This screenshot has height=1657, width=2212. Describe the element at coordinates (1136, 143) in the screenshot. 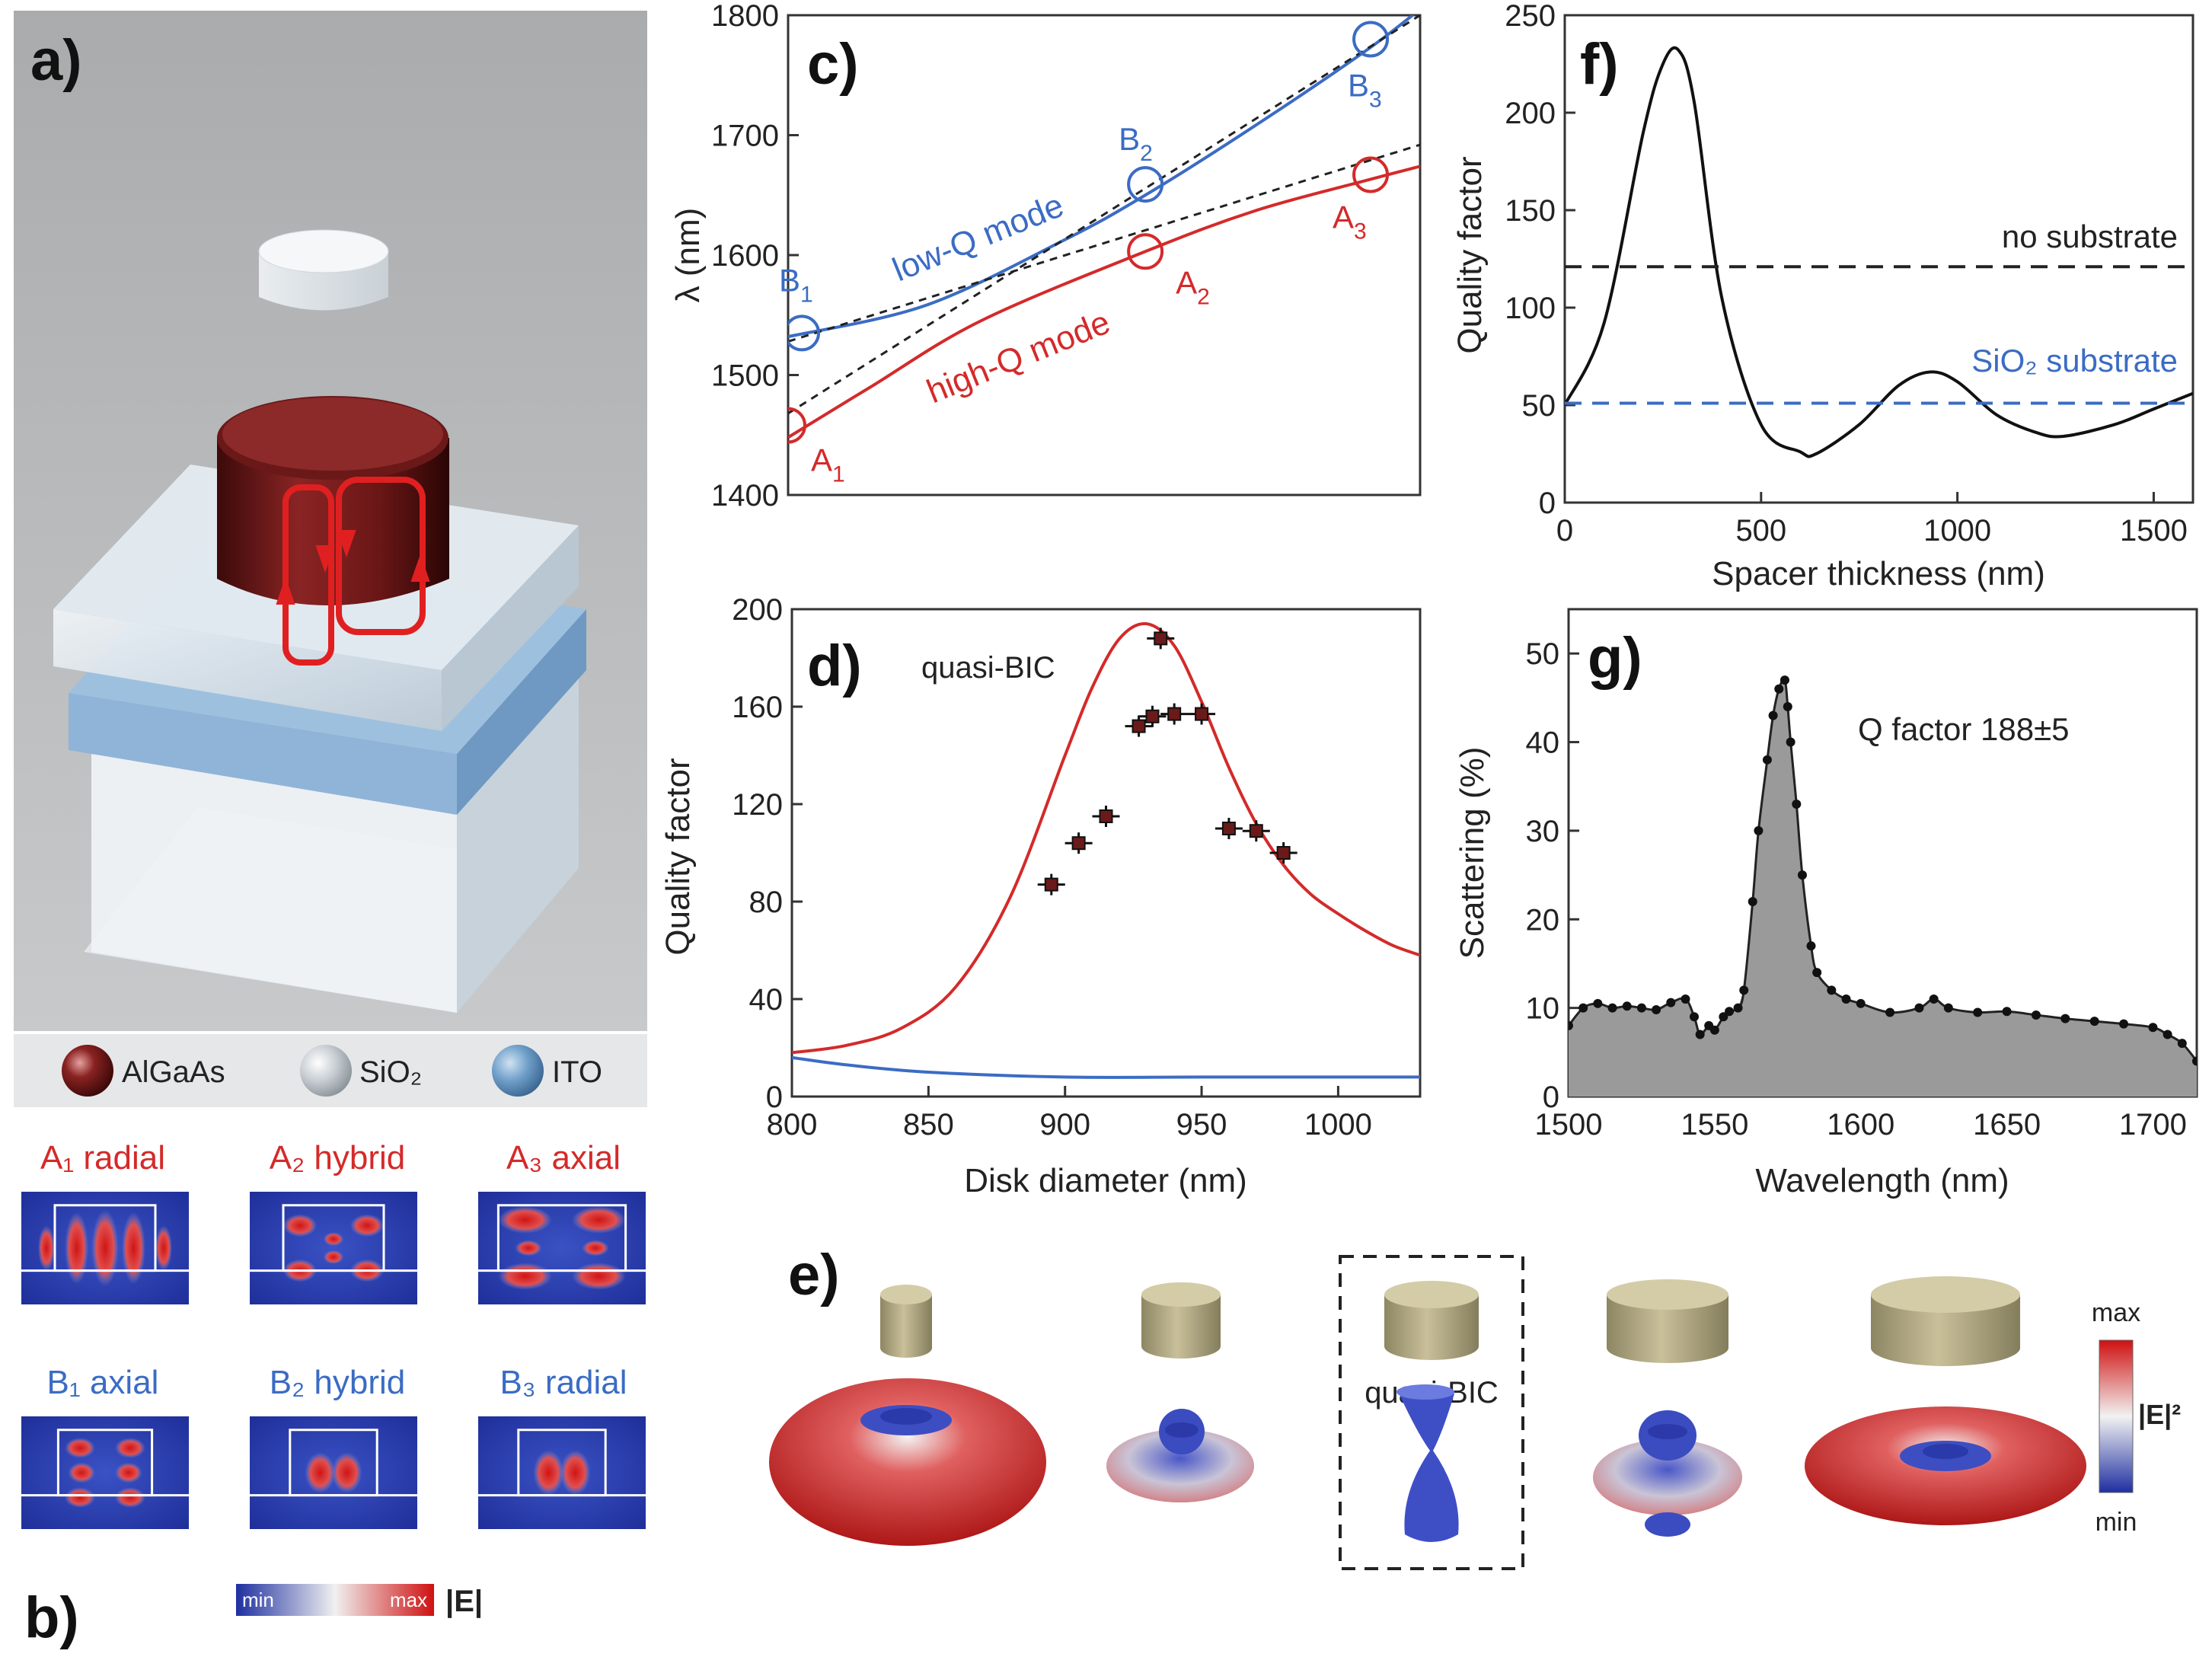

I see `mode-point-label: B2` at that location.